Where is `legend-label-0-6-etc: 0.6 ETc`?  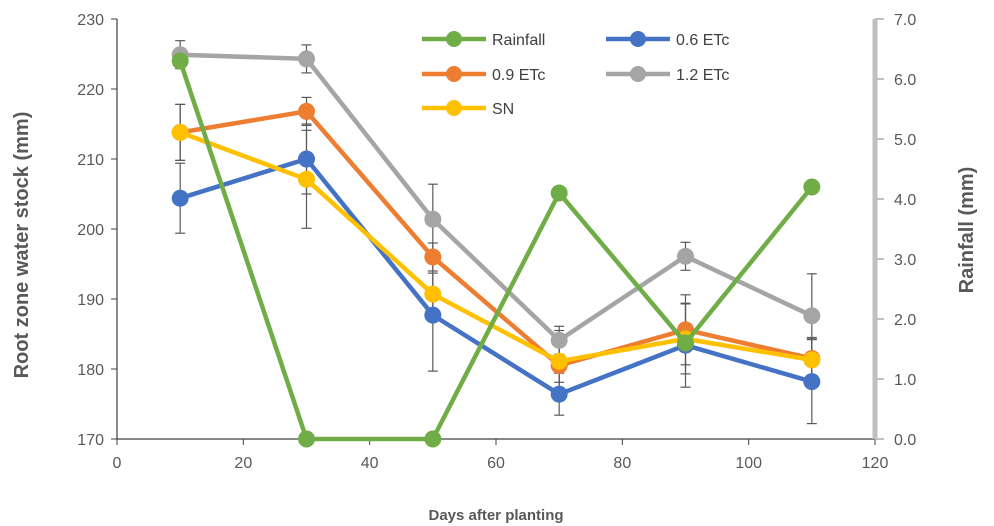
legend-label-0-6-etc: 0.6 ETc is located at coordinates (702, 40).